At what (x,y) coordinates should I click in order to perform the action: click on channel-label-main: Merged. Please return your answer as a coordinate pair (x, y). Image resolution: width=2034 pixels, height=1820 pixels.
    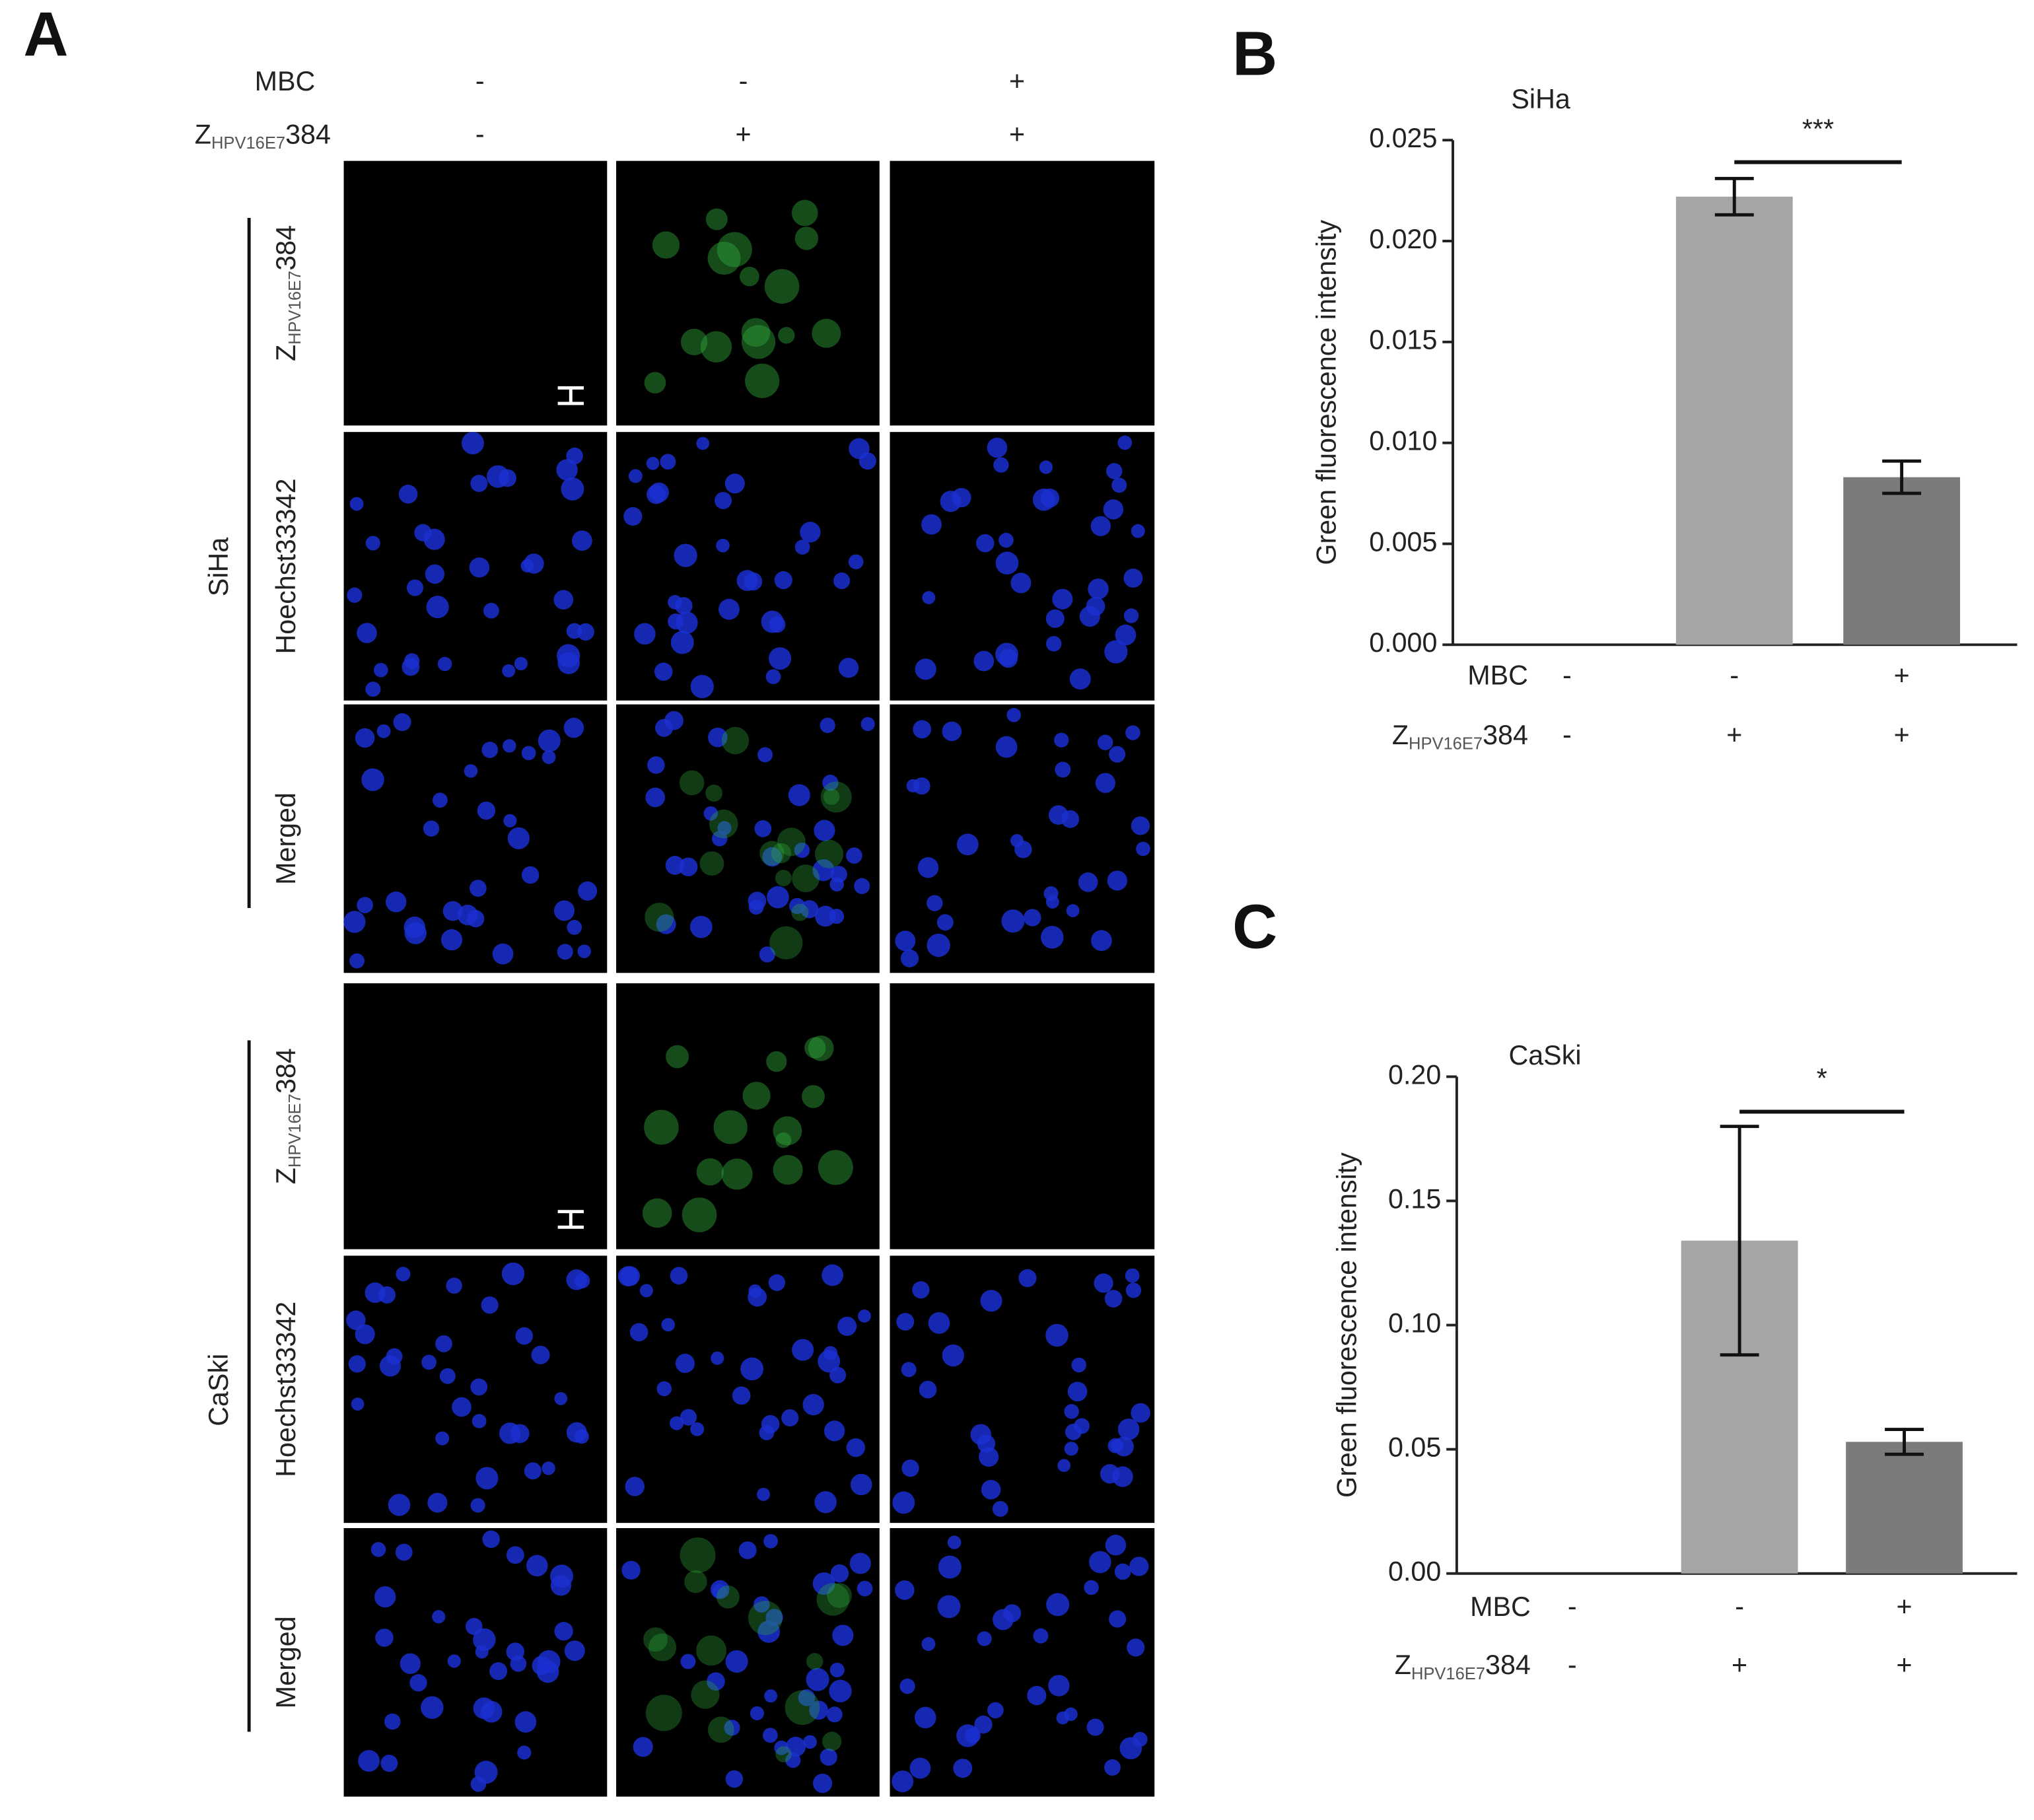
    Looking at the image, I should click on (286, 838).